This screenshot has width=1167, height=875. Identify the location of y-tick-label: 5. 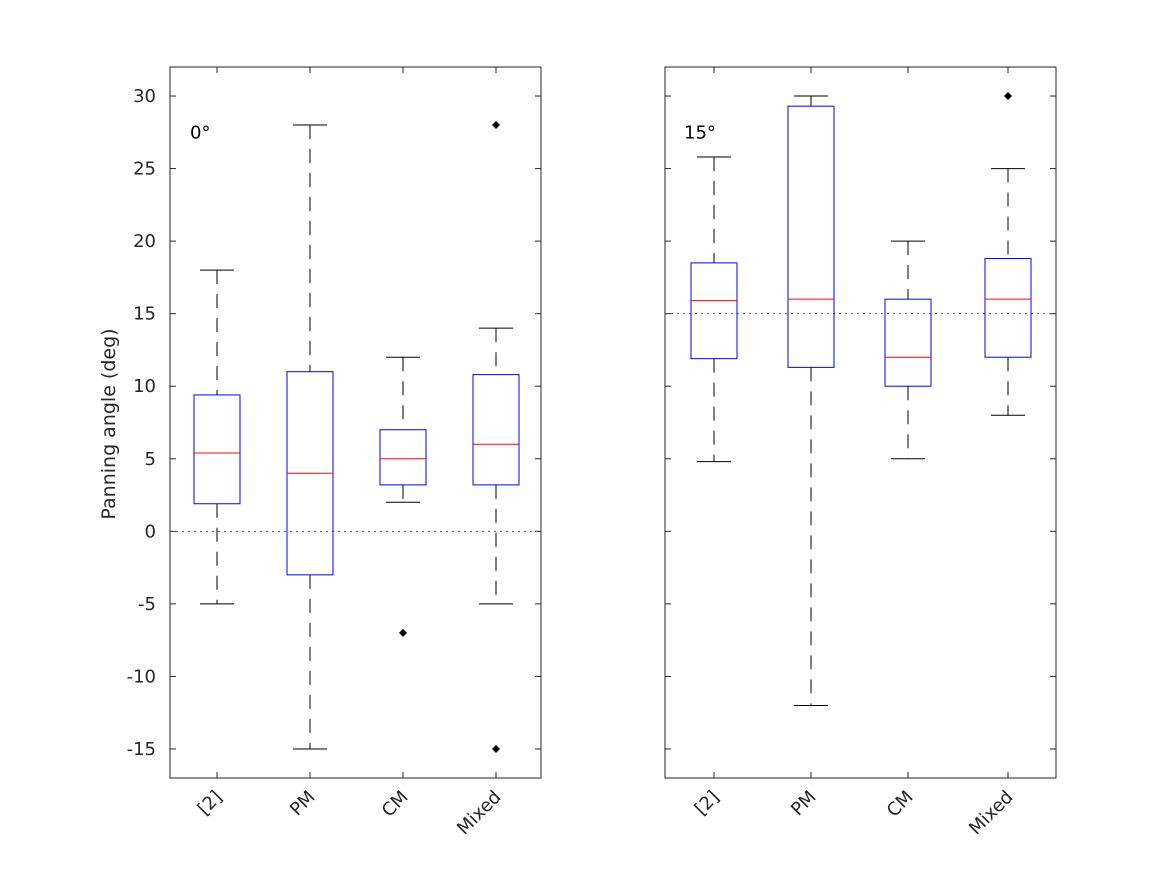
(150, 459).